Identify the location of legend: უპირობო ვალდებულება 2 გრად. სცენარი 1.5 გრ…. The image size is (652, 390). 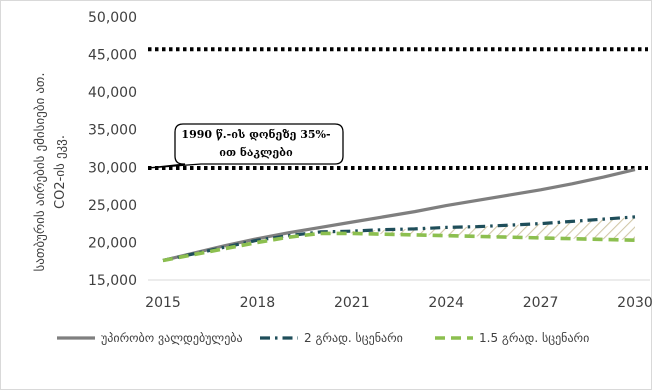
(323, 338).